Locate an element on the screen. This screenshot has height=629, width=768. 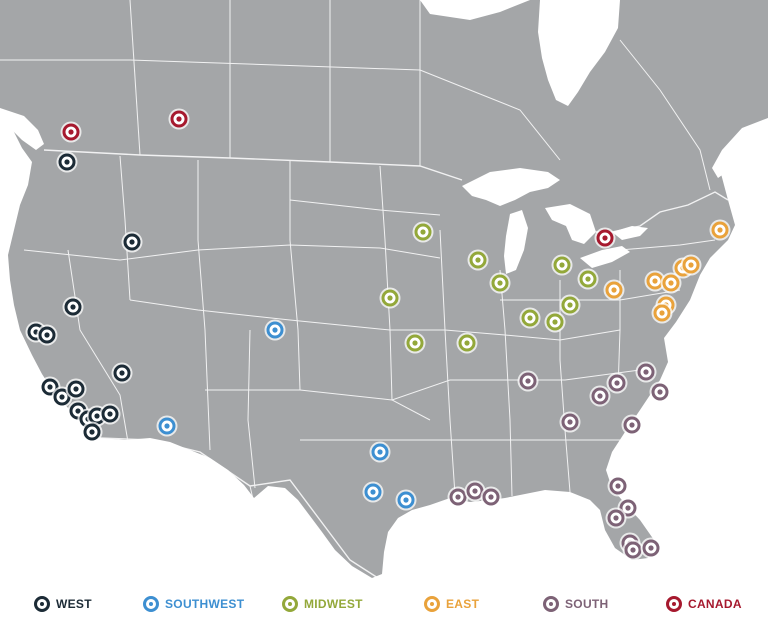
legend-item-southwest: SOUTHWEST is located at coordinates (193, 604).